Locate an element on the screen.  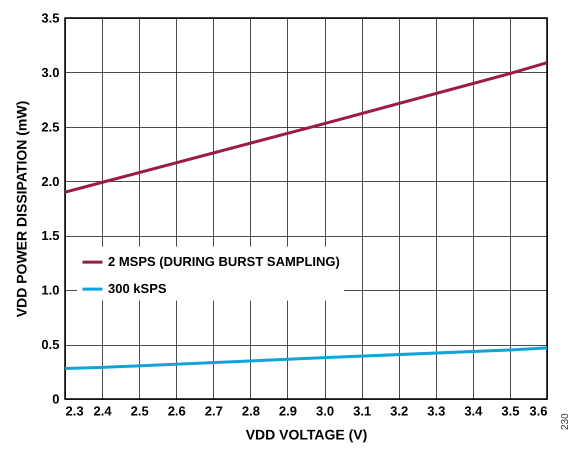
x-tick-label: 2.4 is located at coordinates (103, 411).